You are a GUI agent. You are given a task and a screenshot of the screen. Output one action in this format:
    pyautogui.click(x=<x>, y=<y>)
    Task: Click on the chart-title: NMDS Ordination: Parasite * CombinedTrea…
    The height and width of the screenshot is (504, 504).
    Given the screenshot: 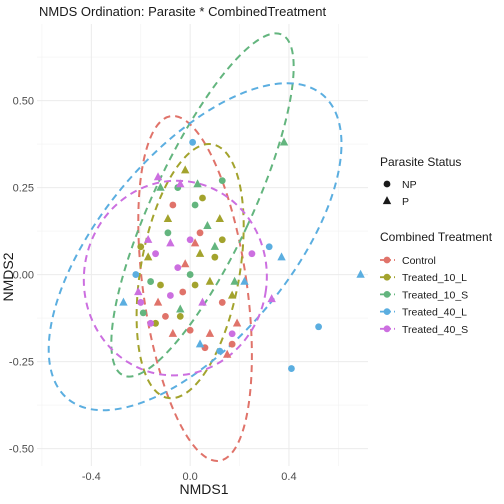 What is the action you would take?
    pyautogui.click(x=182, y=11)
    